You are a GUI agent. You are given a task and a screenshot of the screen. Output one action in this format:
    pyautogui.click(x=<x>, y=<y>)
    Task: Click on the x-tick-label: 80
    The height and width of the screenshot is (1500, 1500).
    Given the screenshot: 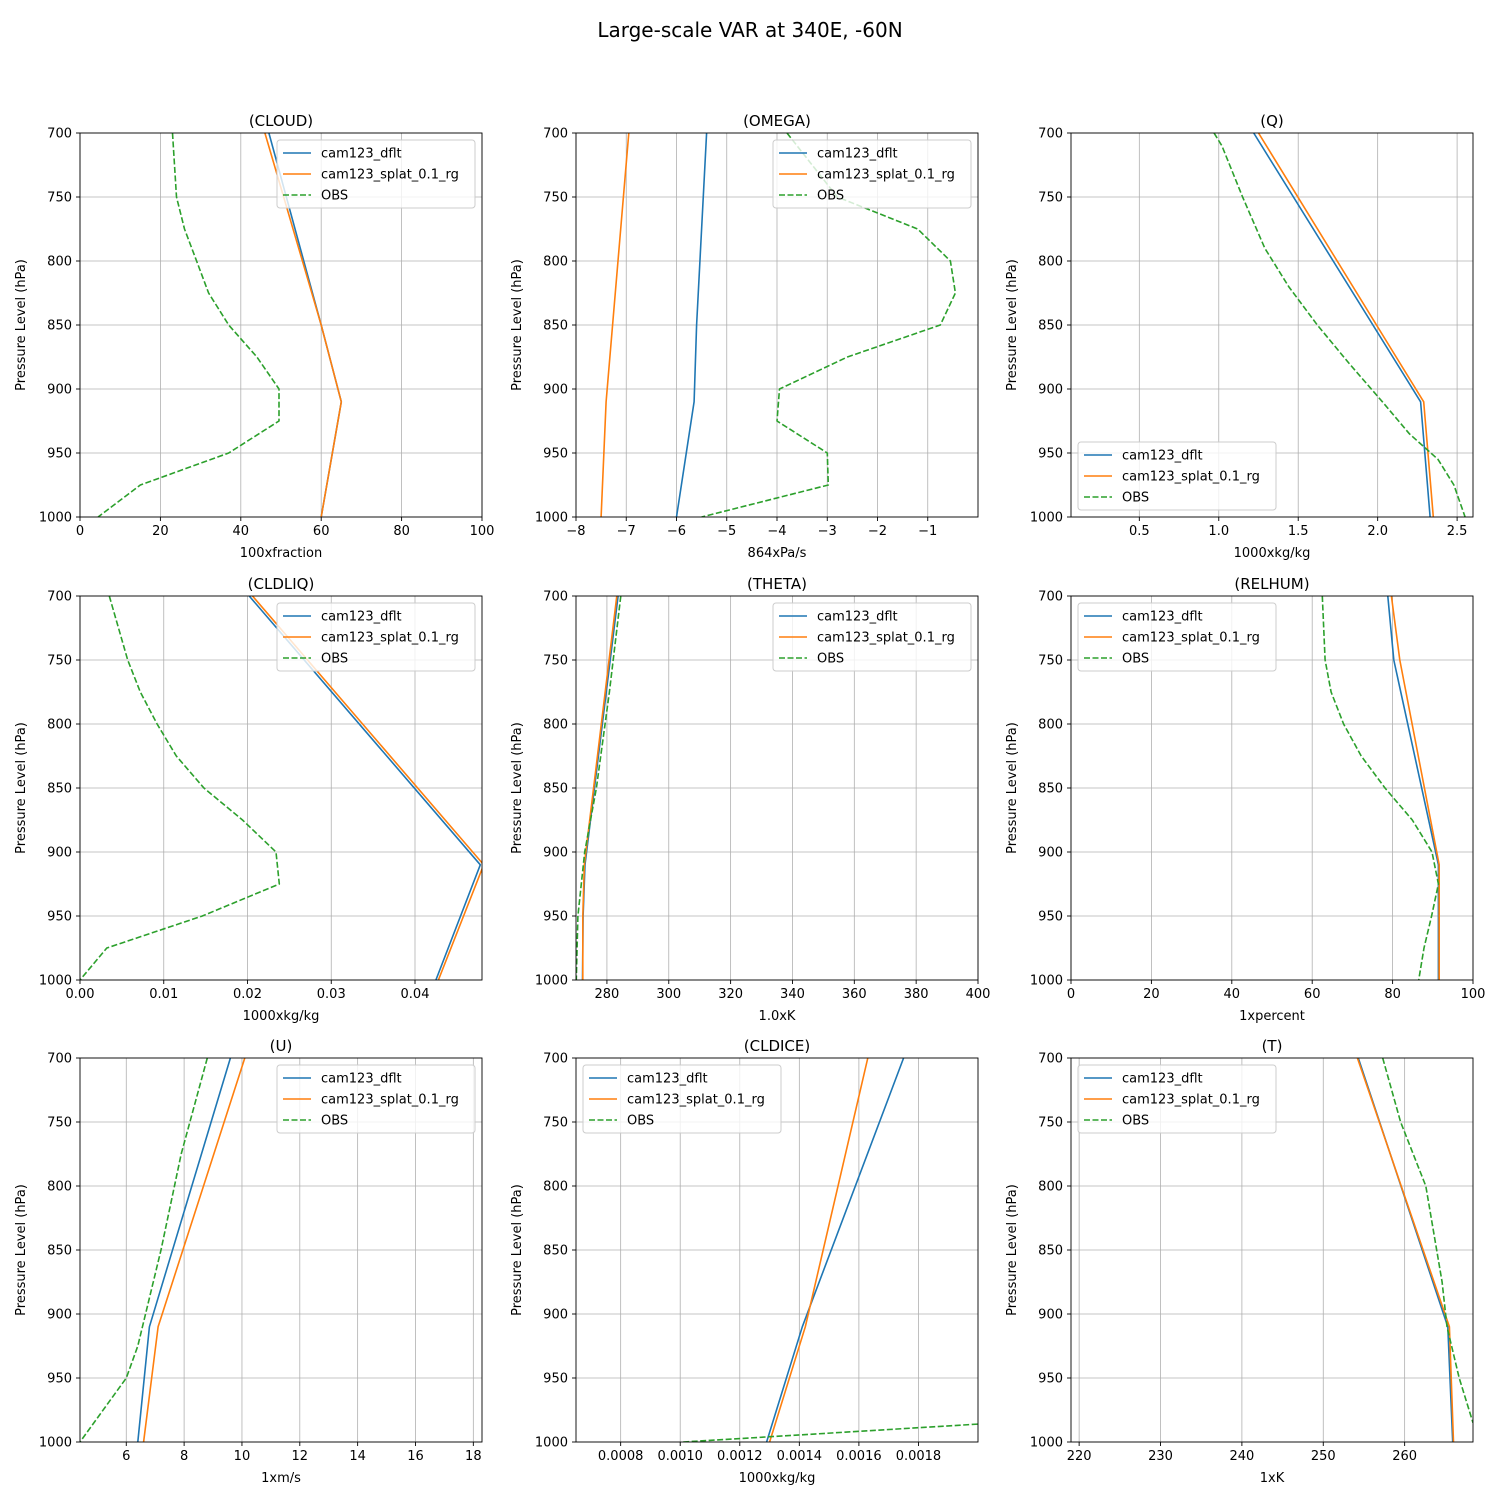 What is the action you would take?
    pyautogui.click(x=401, y=531)
    